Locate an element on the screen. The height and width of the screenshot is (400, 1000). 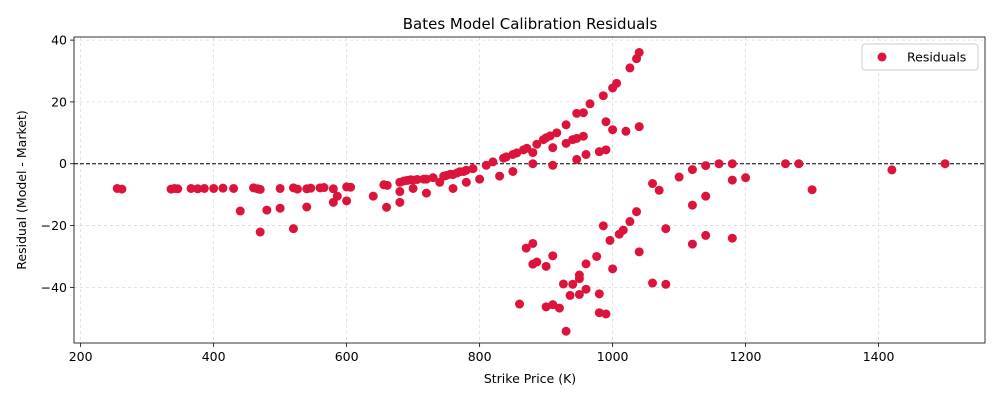
y-axis-label: Residual (Model - Market) is located at coordinates (21, 189).